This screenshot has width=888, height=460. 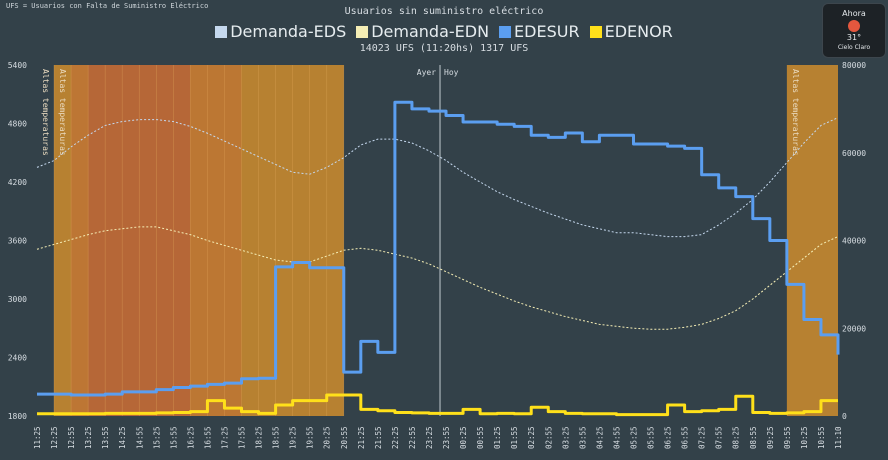 What do you see at coordinates (451, 72) in the screenshot?
I see `day-label-hoy: Hoy` at bounding box center [451, 72].